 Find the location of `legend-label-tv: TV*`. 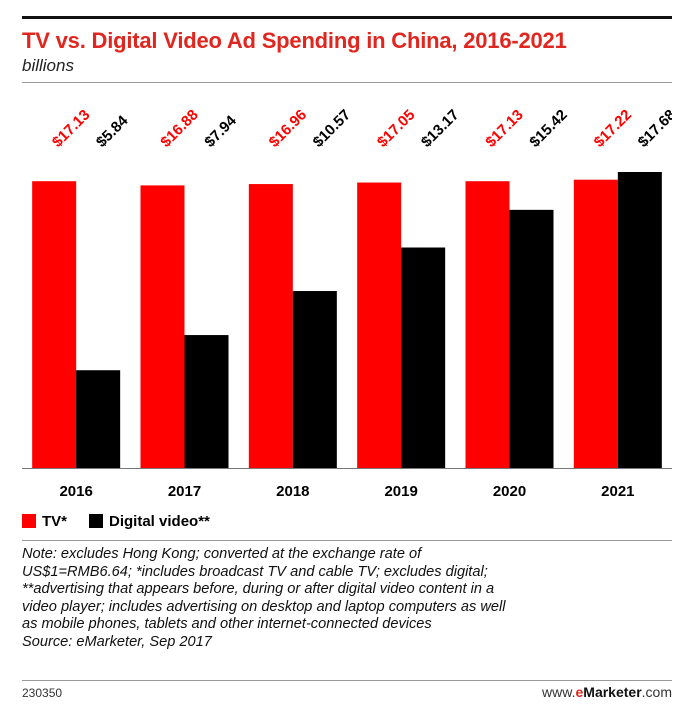

legend-label-tv: TV* is located at coordinates (55, 521).